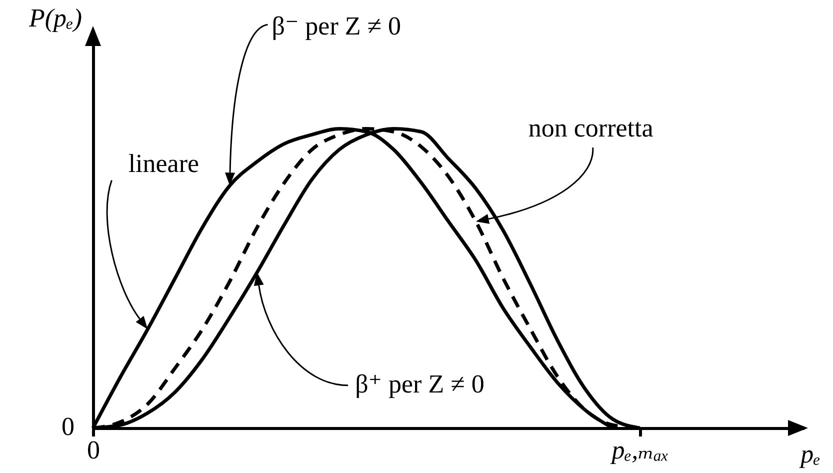 This screenshot has width=833, height=473. Describe the element at coordinates (164, 163) in the screenshot. I see `annotation: lineare` at that location.